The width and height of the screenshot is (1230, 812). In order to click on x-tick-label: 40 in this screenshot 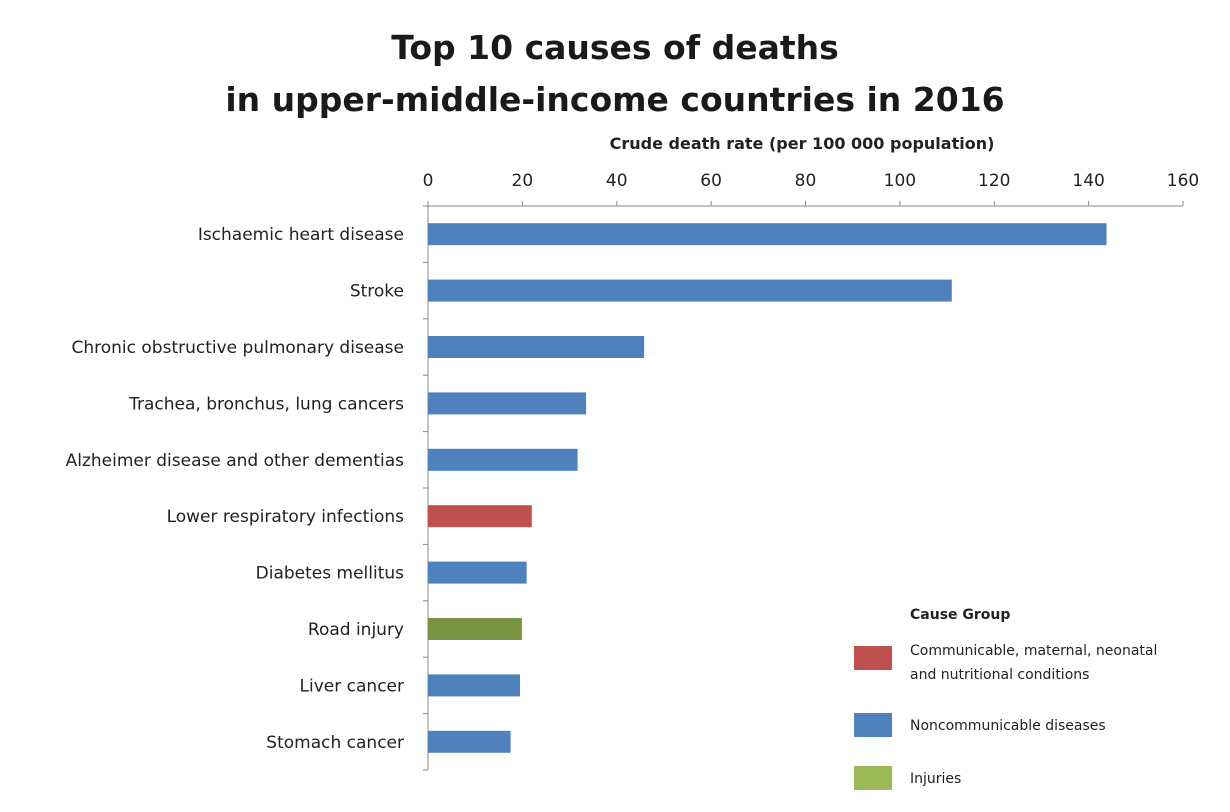, I will do `click(617, 181)`.